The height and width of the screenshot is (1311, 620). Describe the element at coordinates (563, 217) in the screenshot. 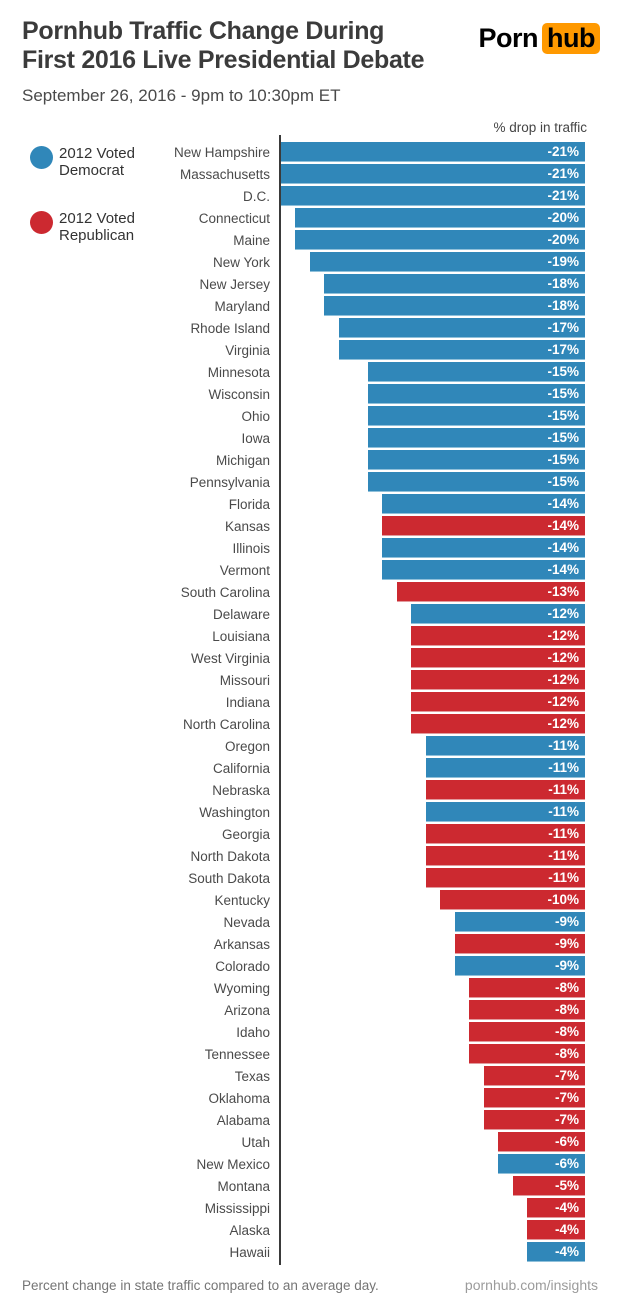

I see `bar-value-label: -20%` at that location.